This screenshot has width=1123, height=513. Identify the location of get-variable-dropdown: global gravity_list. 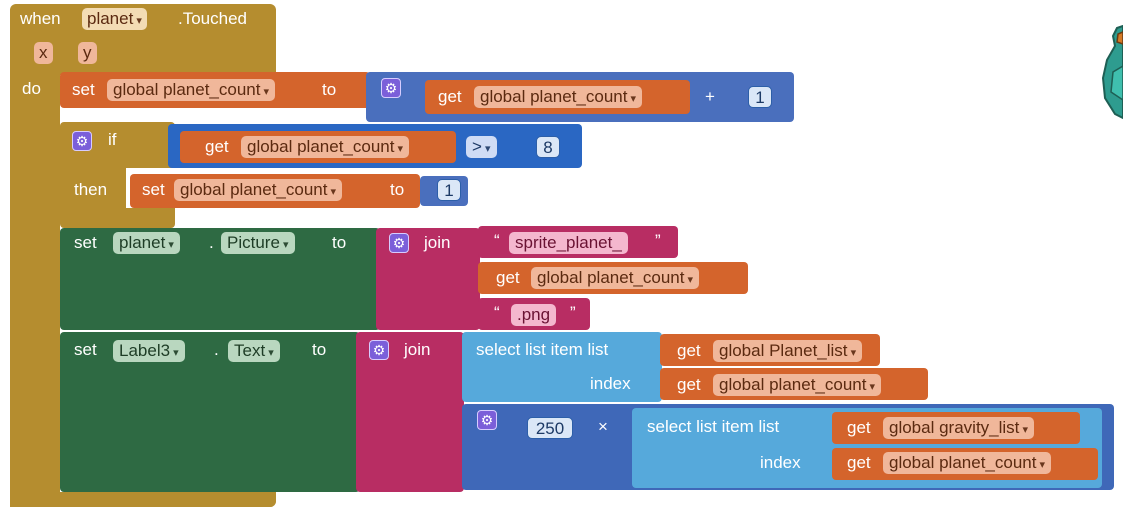
(958, 428).